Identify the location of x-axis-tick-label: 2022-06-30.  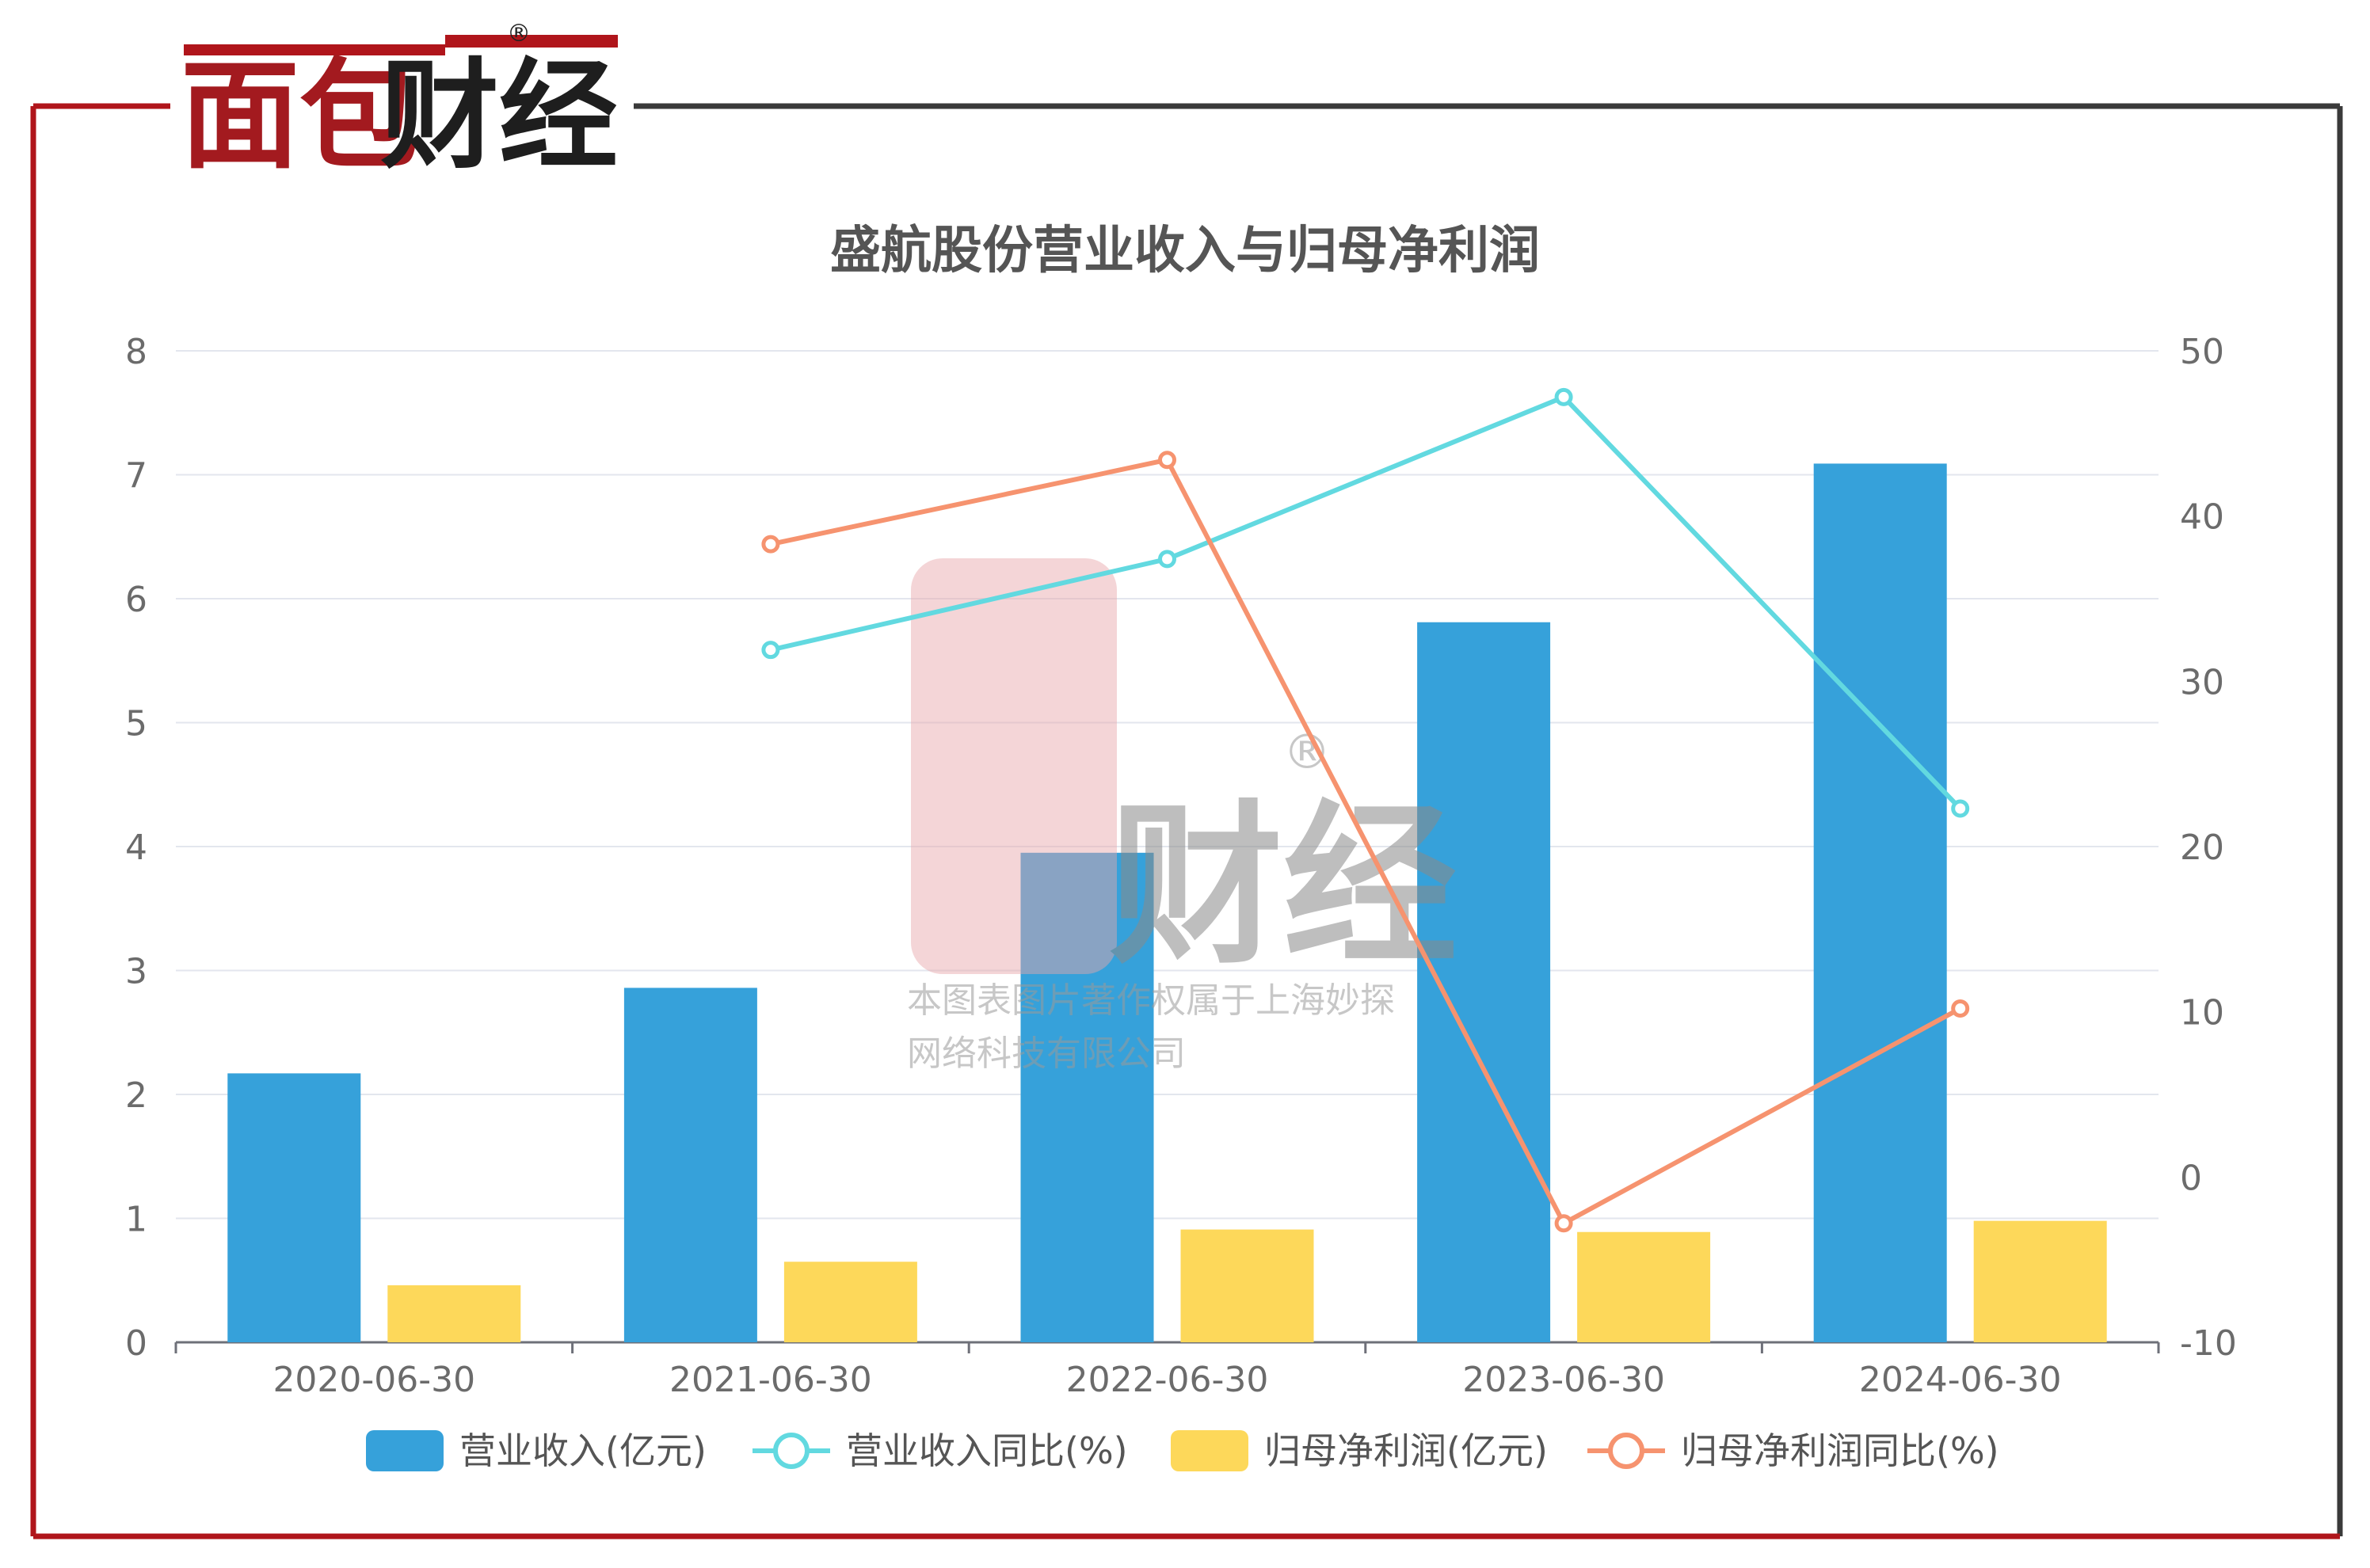
(1167, 1380).